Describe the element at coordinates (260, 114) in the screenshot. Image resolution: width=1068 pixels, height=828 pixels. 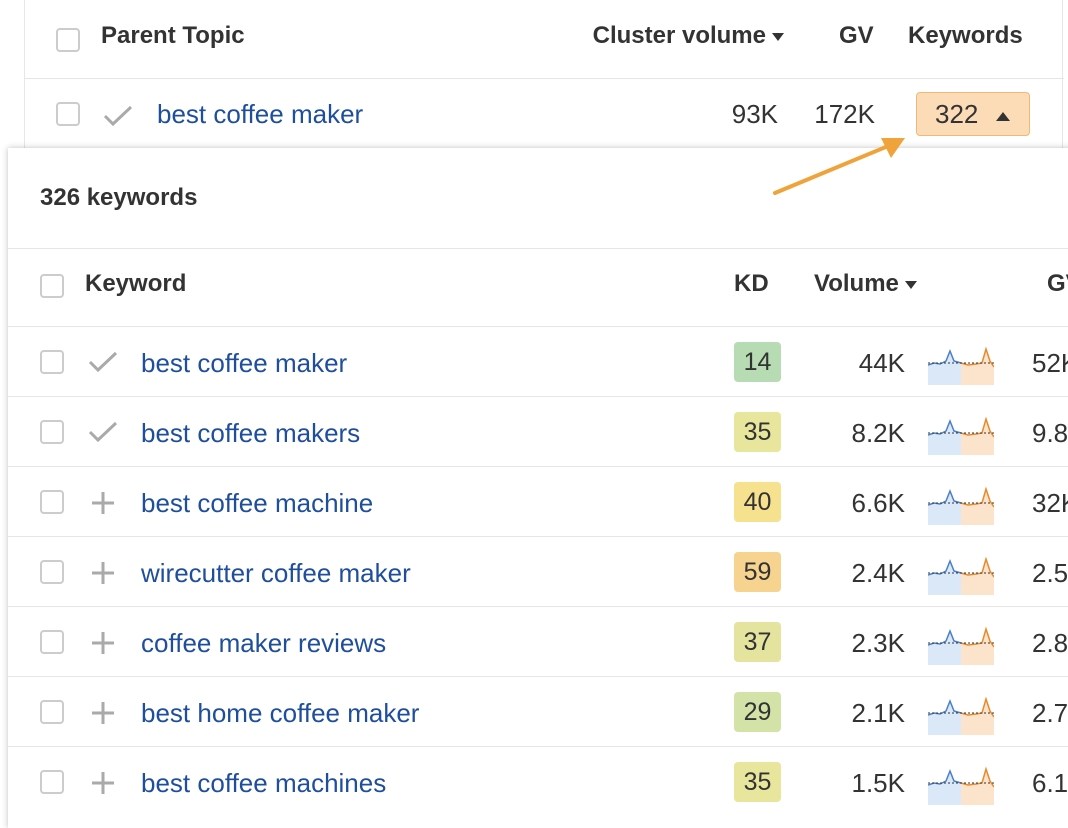
I see `topic-link: best coffee maker` at that location.